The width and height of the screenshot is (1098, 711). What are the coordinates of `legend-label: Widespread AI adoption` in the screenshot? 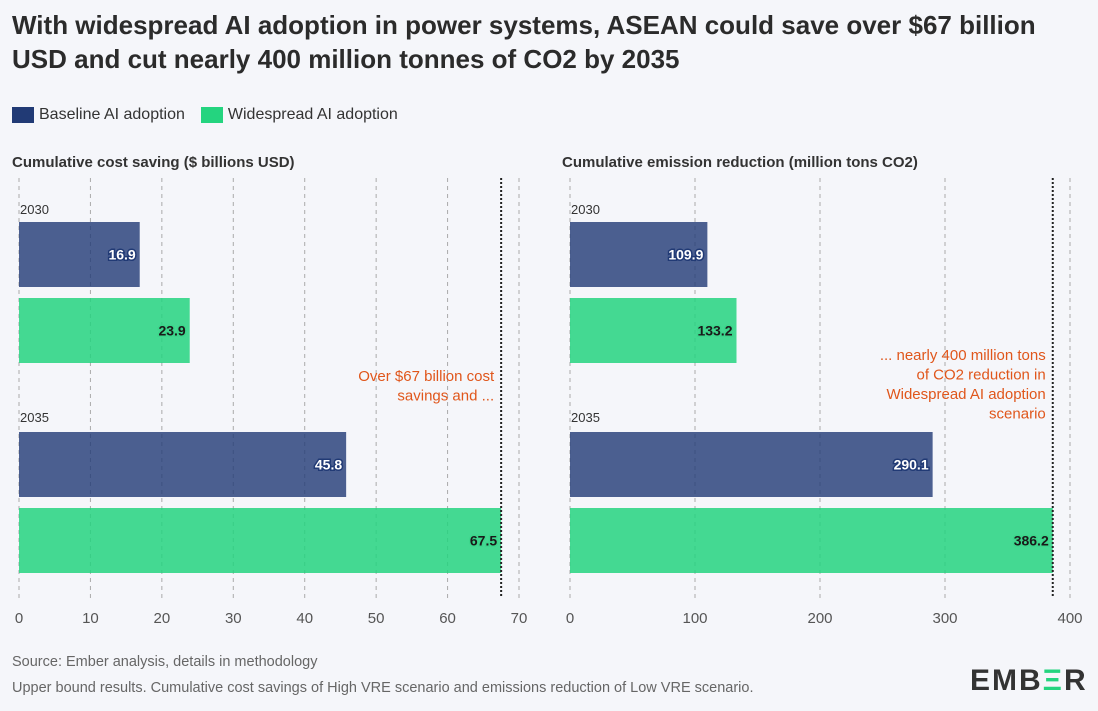 It's located at (312, 114).